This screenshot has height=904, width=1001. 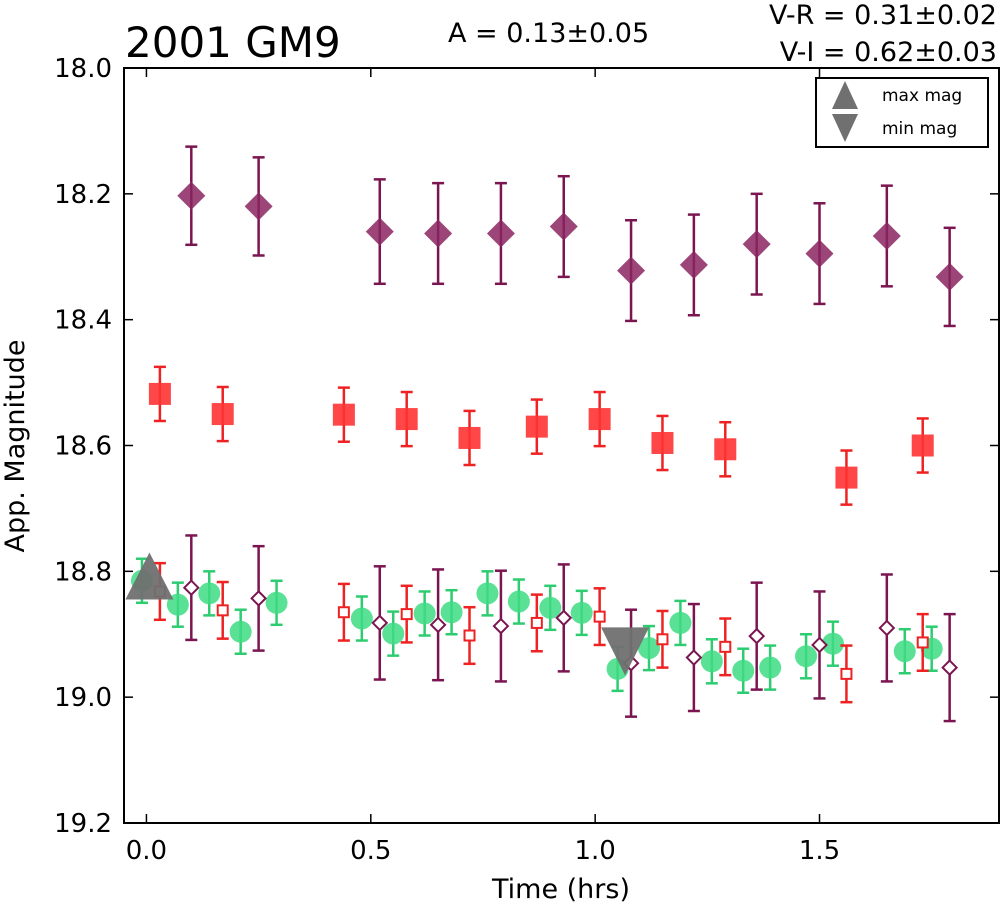 I want to click on x-axis-label: Time (hrs), so click(x=560, y=889).